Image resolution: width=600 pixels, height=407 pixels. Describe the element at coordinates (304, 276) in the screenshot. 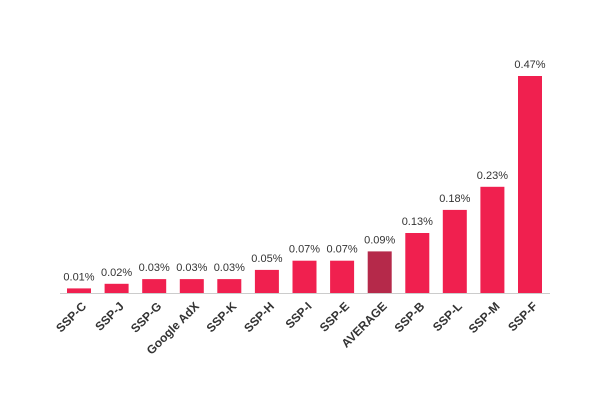

I see `bar-ssp-i` at that location.